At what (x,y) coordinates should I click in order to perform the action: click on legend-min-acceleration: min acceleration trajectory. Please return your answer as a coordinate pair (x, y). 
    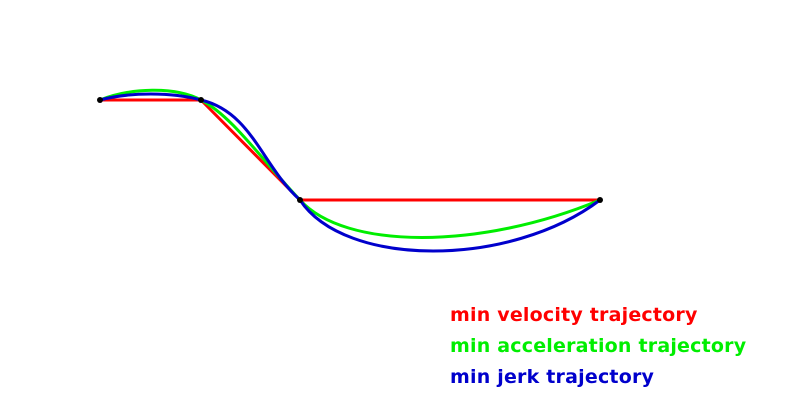
    Looking at the image, I should click on (598, 346).